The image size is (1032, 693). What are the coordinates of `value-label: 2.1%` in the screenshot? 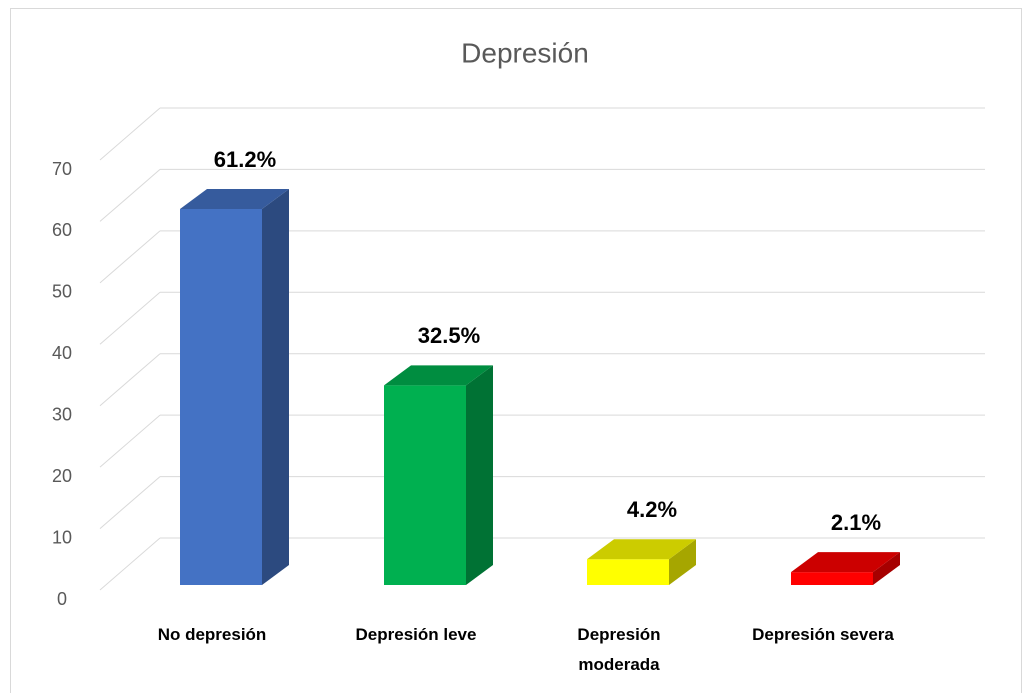 It's located at (856, 522).